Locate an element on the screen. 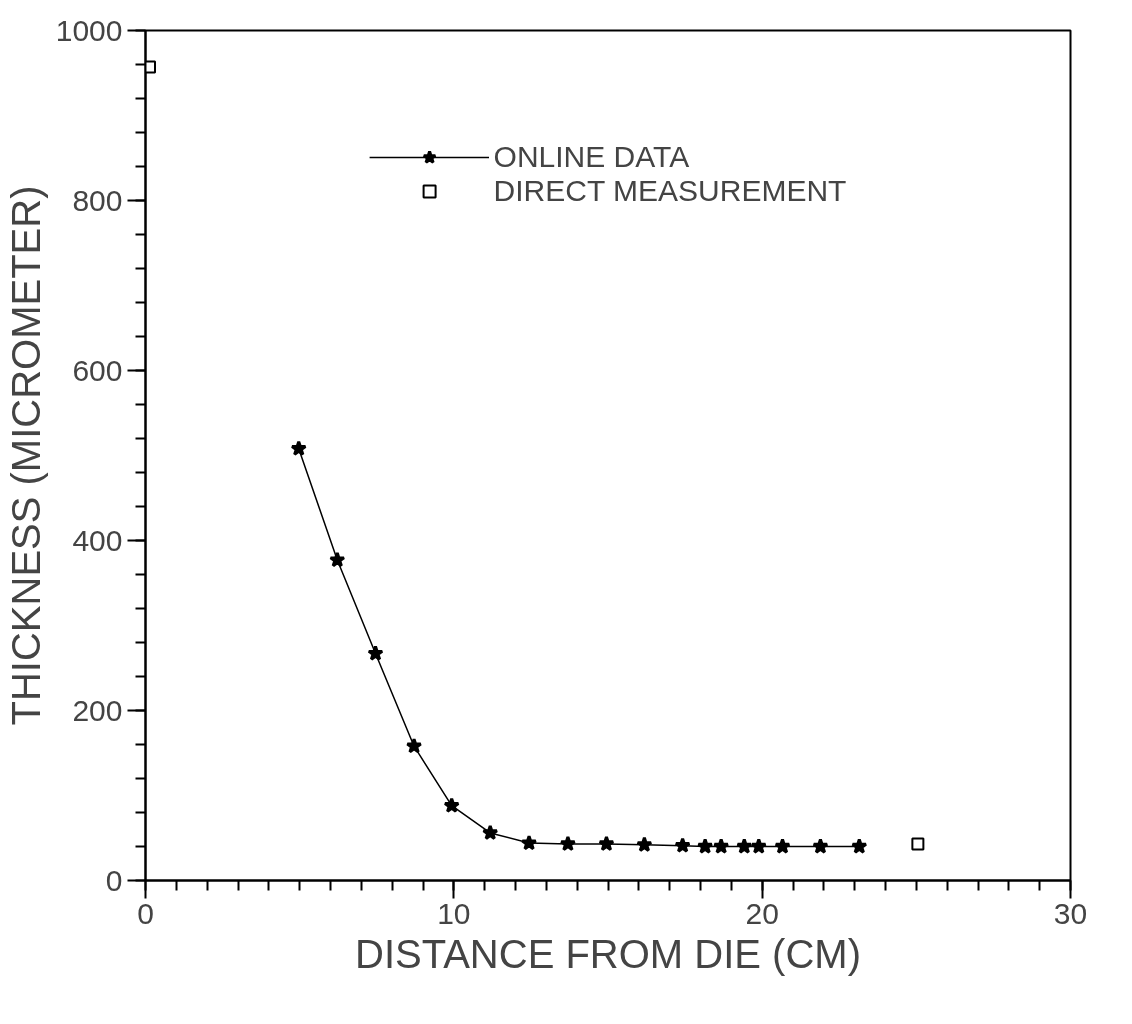 This screenshot has height=1024, width=1132. x-tick-label: 30 is located at coordinates (1070, 913).